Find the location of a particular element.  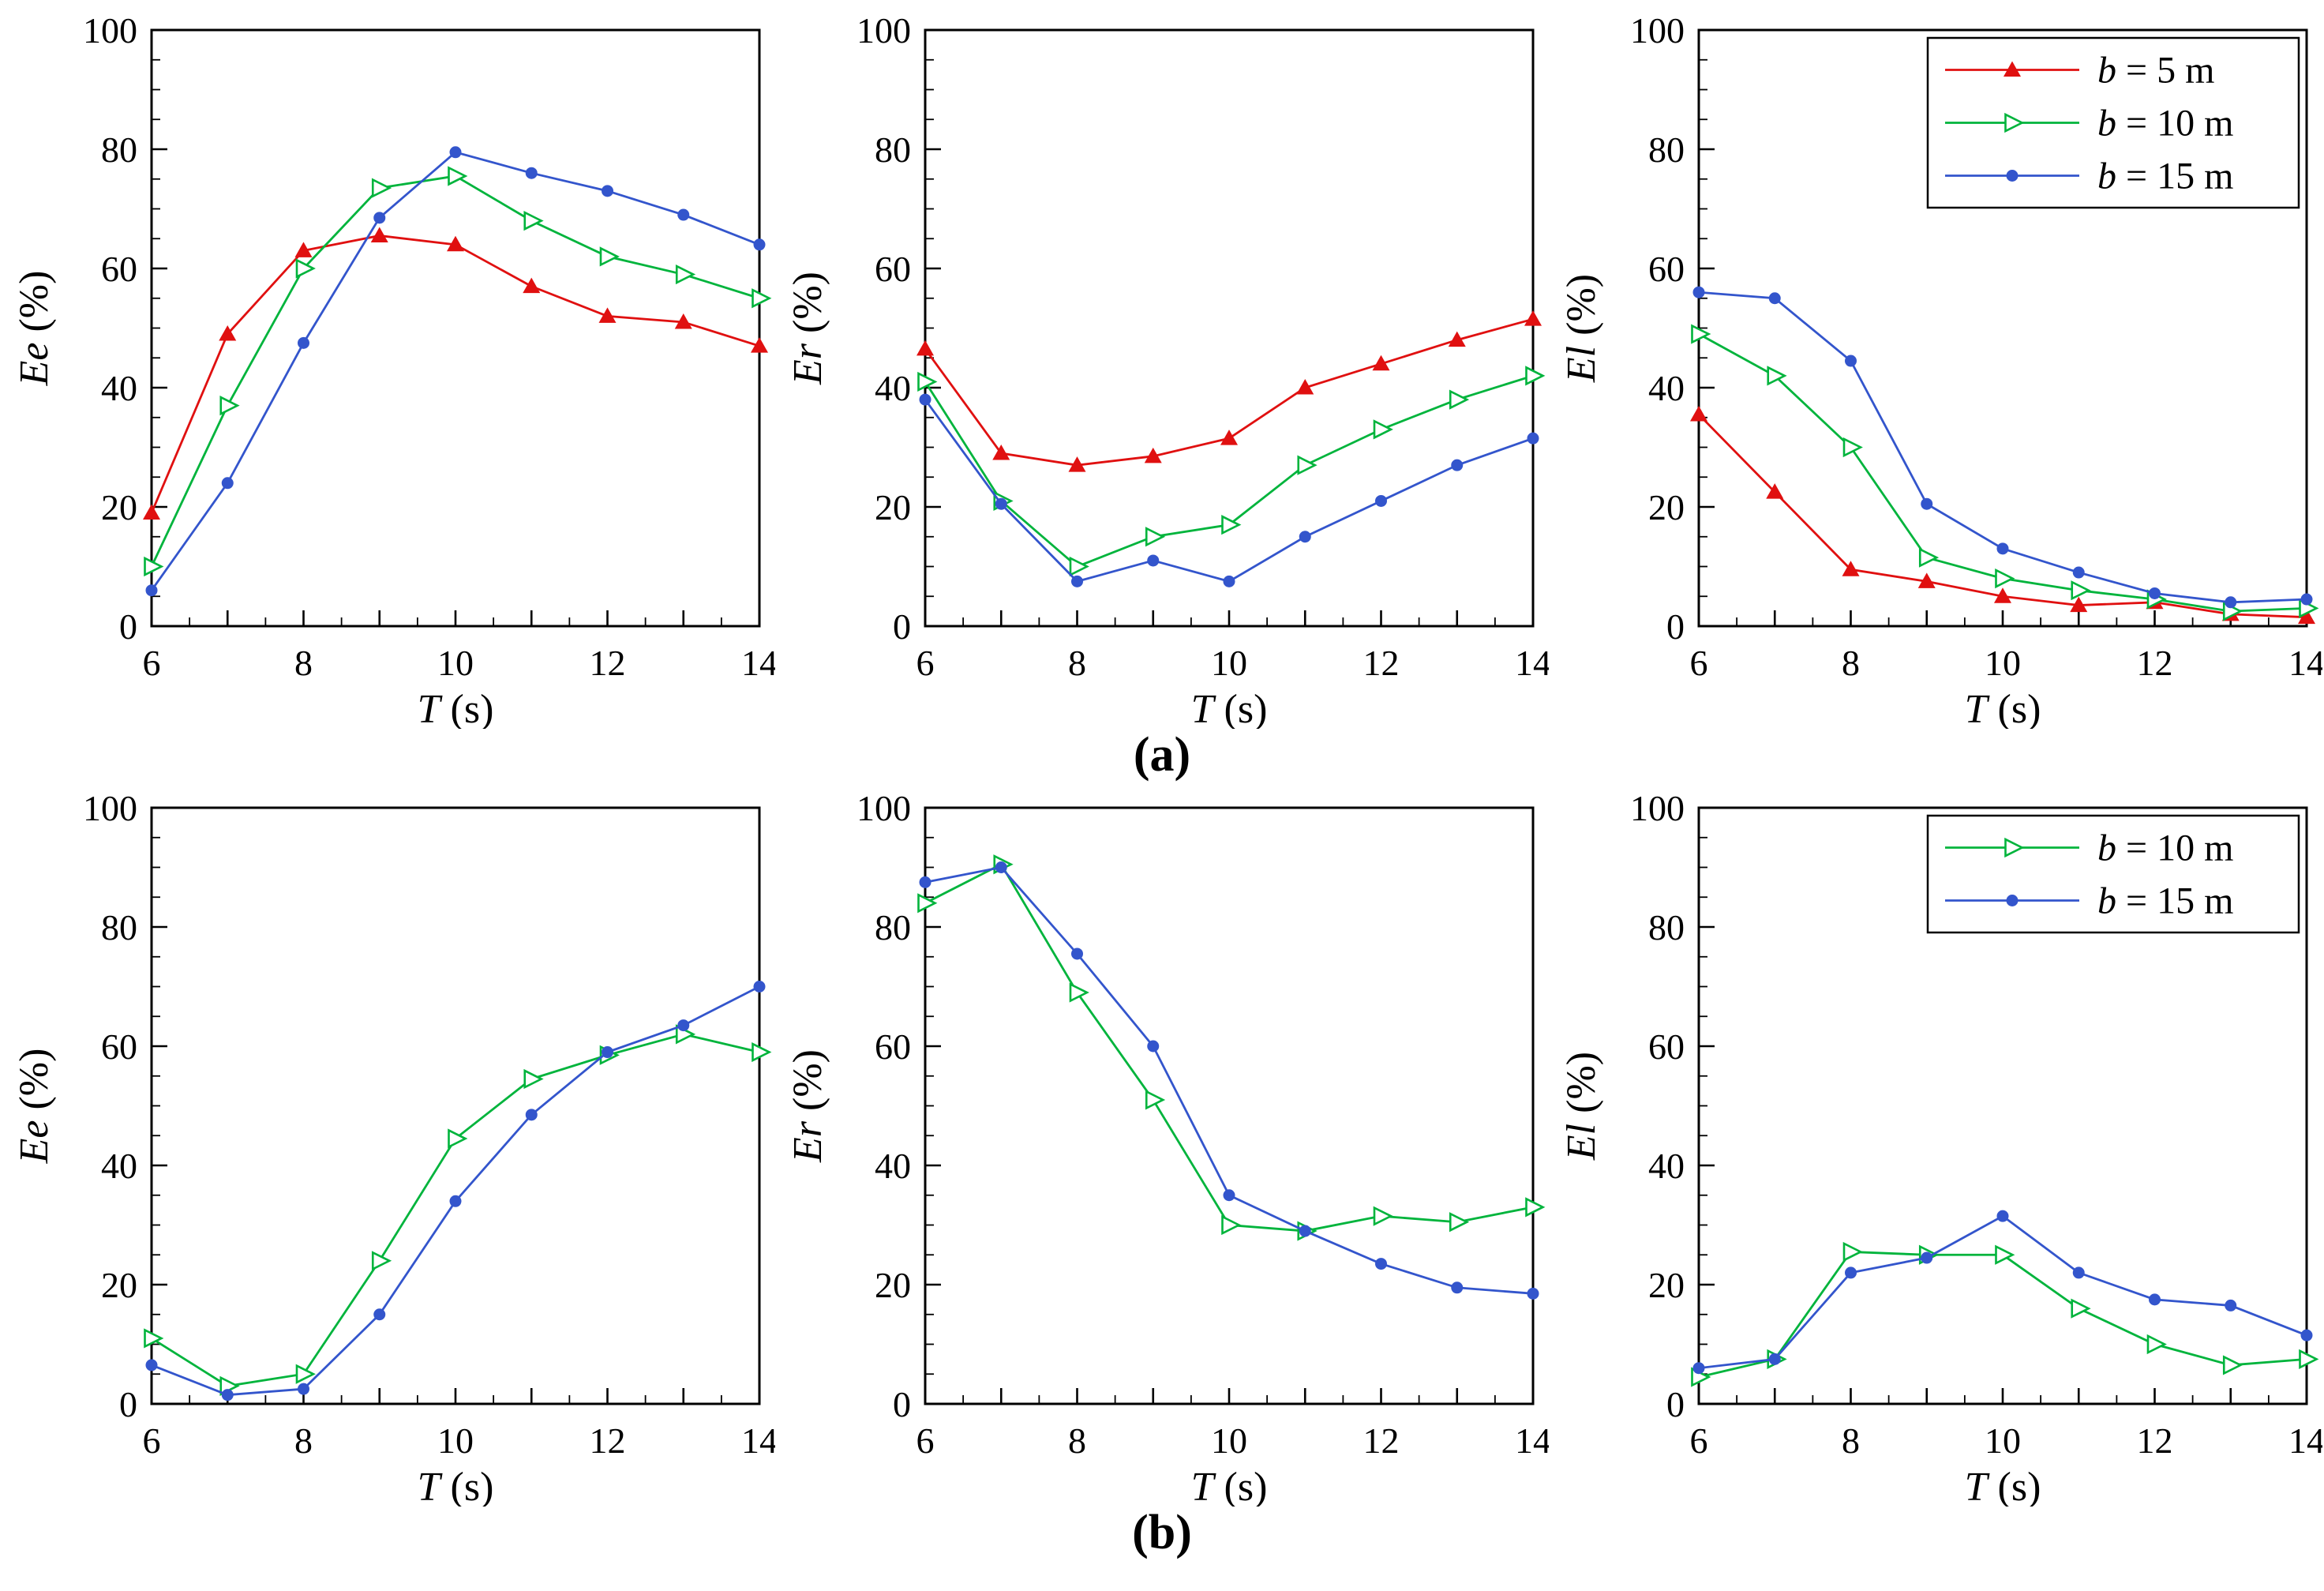

x-tick-label: 12 is located at coordinates (608, 1440).